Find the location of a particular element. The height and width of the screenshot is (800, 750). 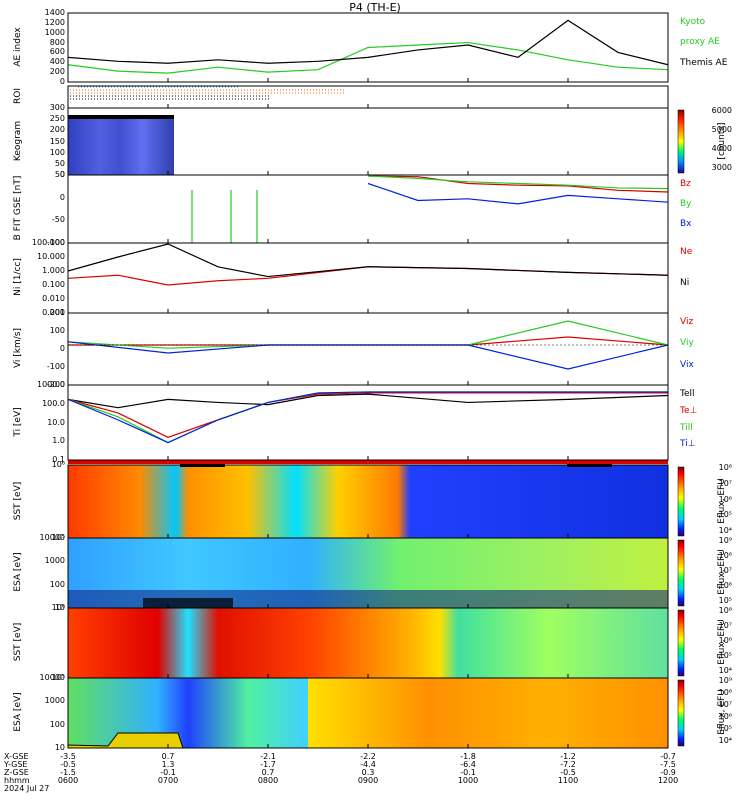

colorbar-label: [counts] is located at coordinates (722, 140).